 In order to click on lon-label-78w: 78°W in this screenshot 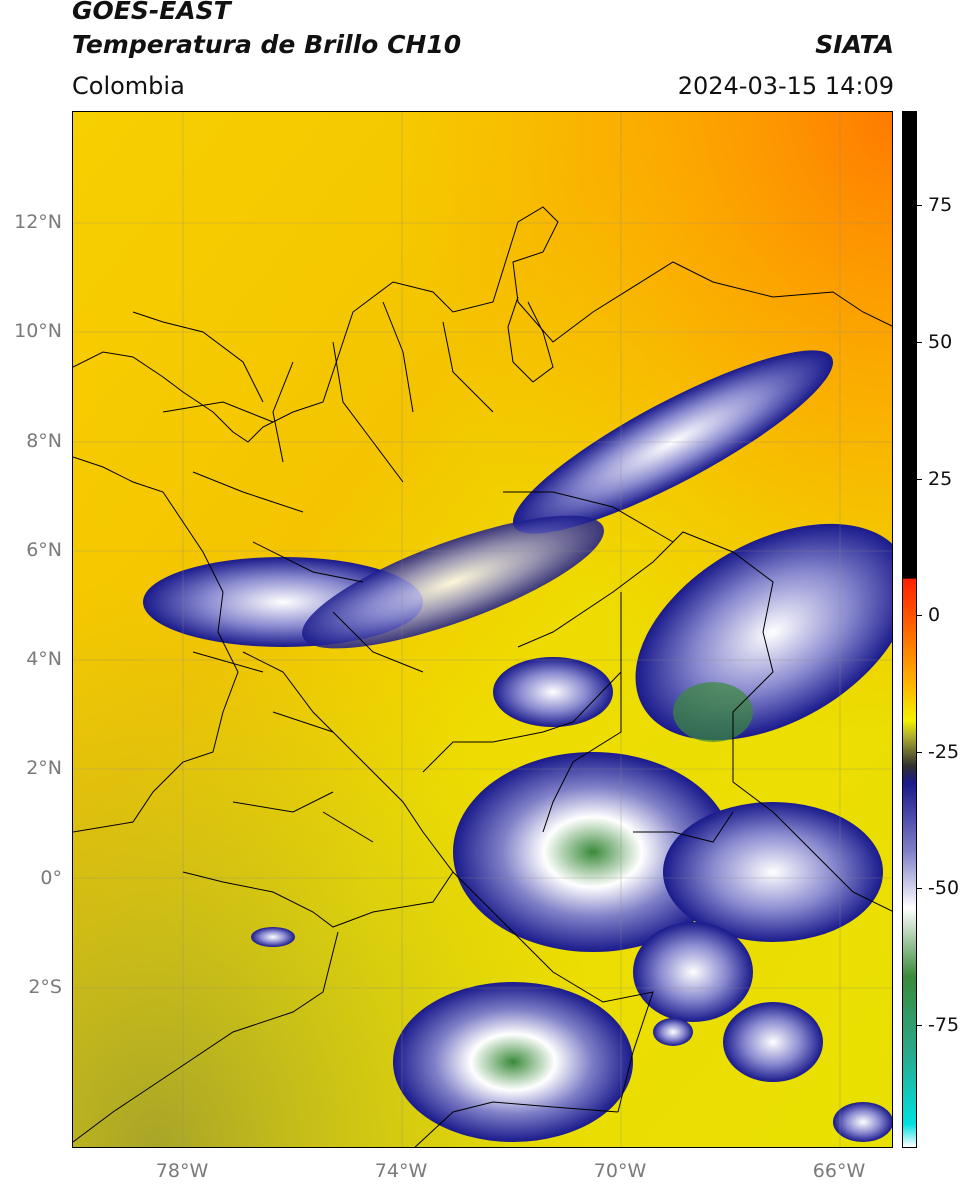, I will do `click(182, 1171)`.